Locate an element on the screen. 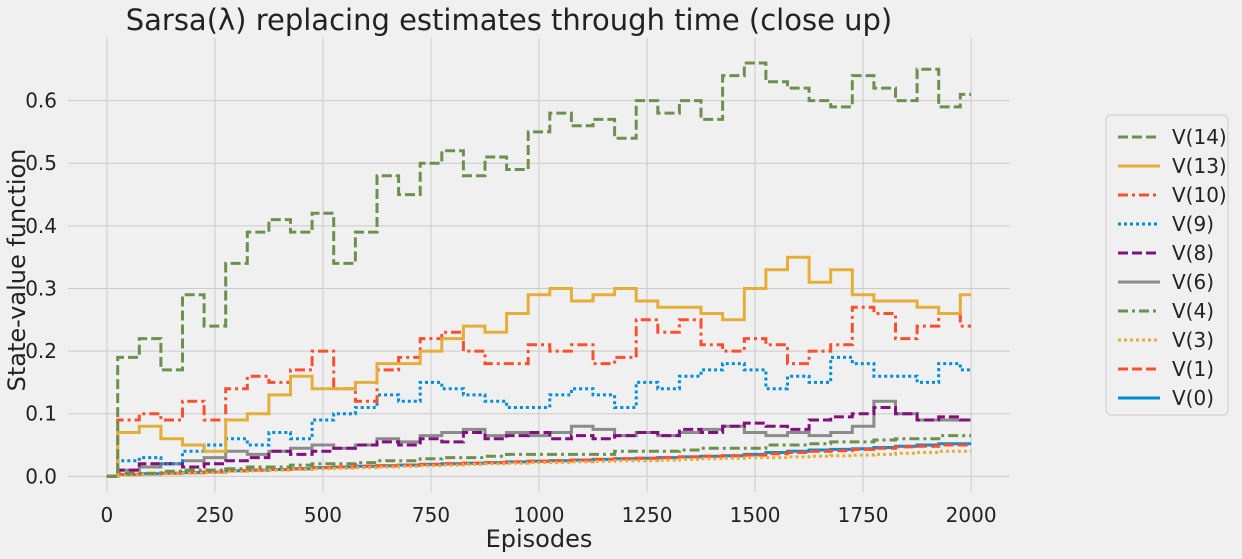 The width and height of the screenshot is (1242, 559). legend-label: V(1) is located at coordinates (1193, 369).